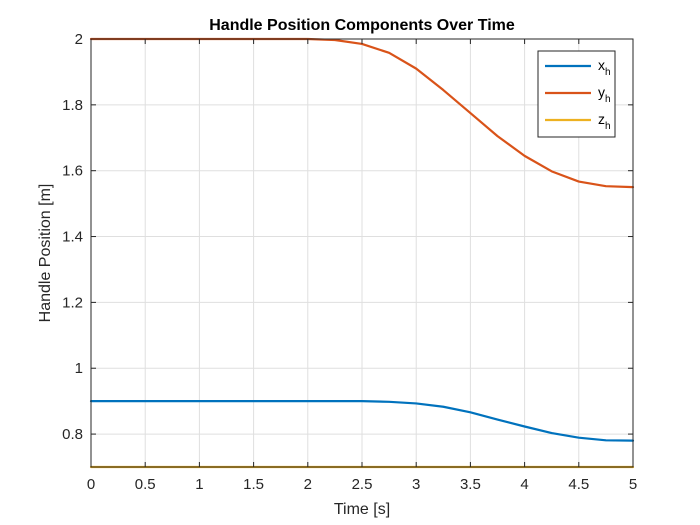  I want to click on legend-label-xh: xh, so click(604, 67).